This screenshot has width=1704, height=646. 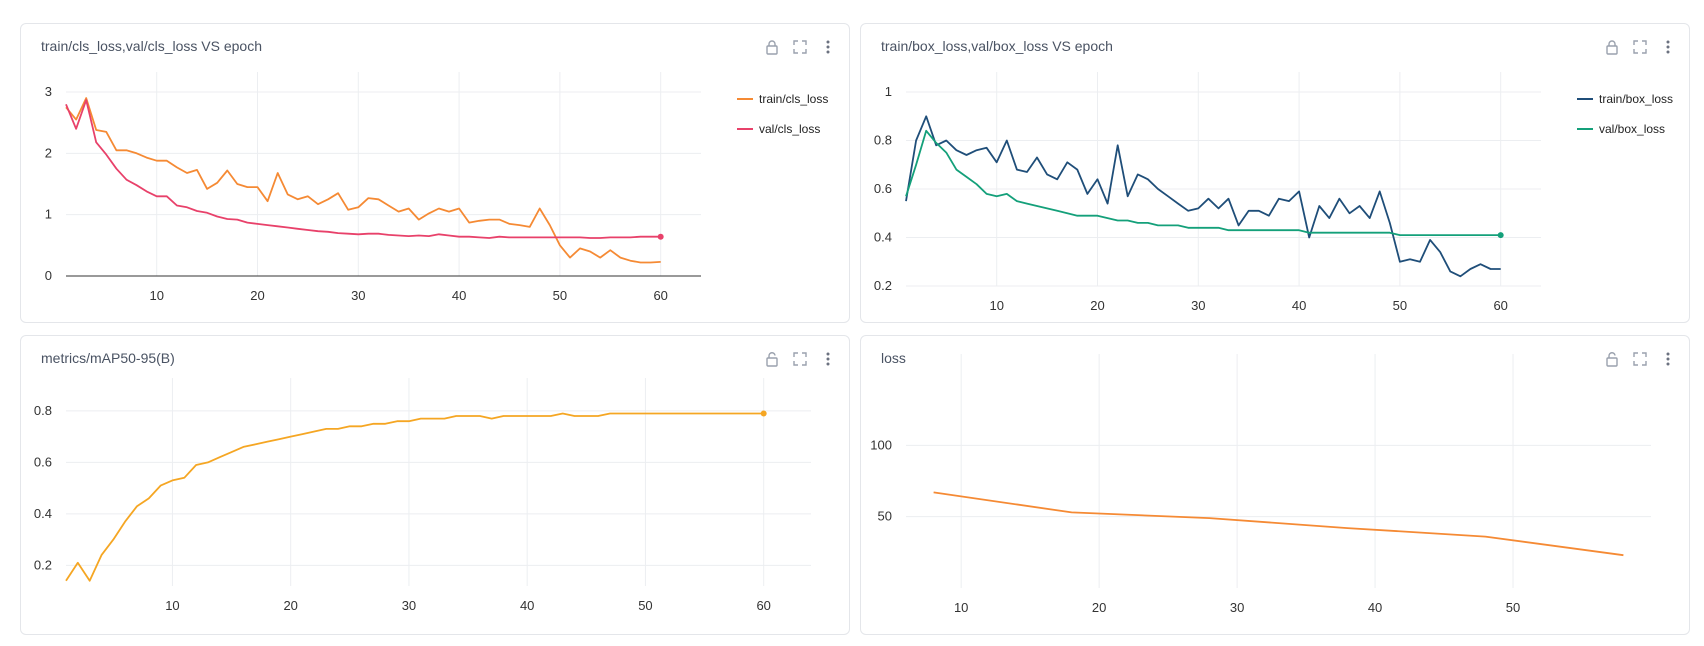 I want to click on legend-label: val/cls_loss, so click(x=790, y=129).